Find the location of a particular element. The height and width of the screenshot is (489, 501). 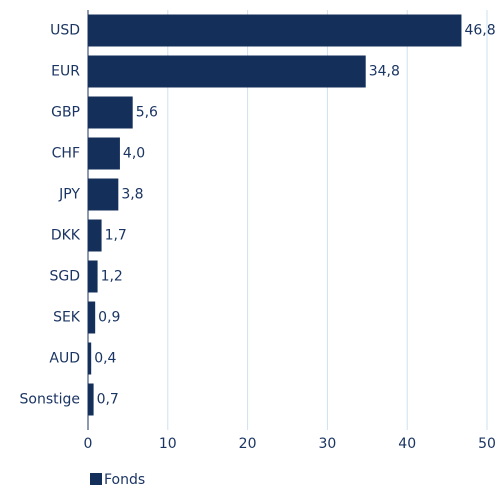

legend-swatch is located at coordinates (96, 479).